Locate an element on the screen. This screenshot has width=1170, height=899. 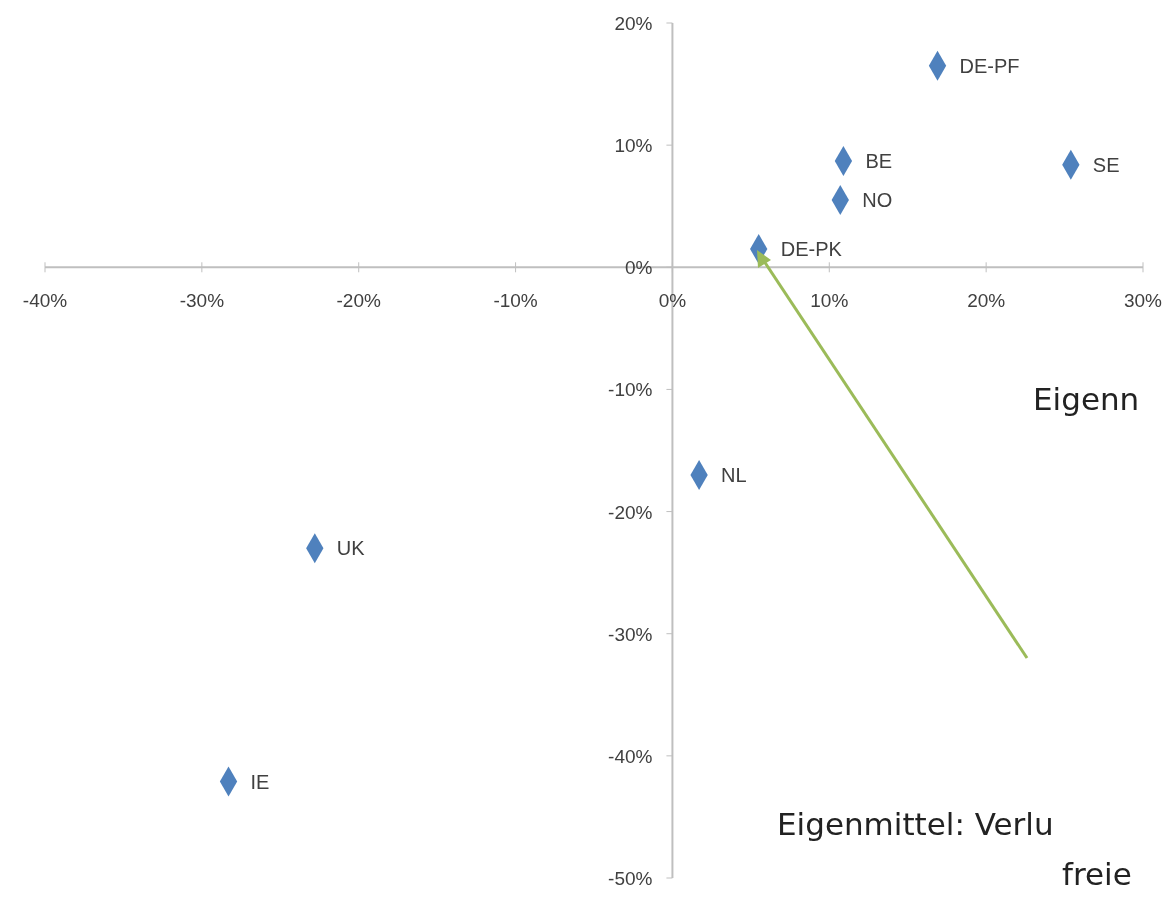
x-tick-label: -10% is located at coordinates (515, 301).